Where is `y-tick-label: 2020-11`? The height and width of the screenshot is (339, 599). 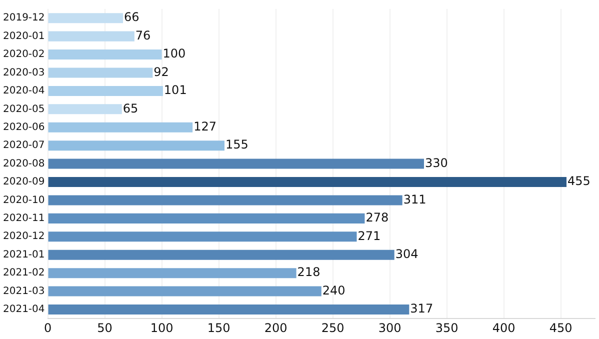
y-tick-label: 2020-11 is located at coordinates (23, 218).